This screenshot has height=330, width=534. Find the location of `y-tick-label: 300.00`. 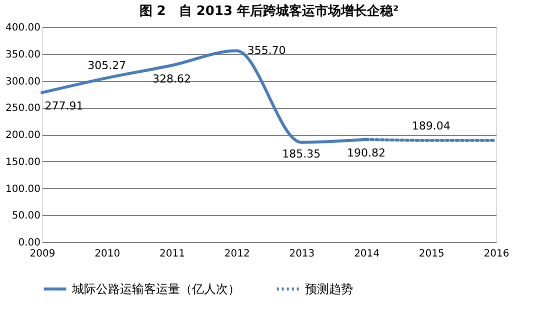

y-tick-label: 300.00 is located at coordinates (23, 82).